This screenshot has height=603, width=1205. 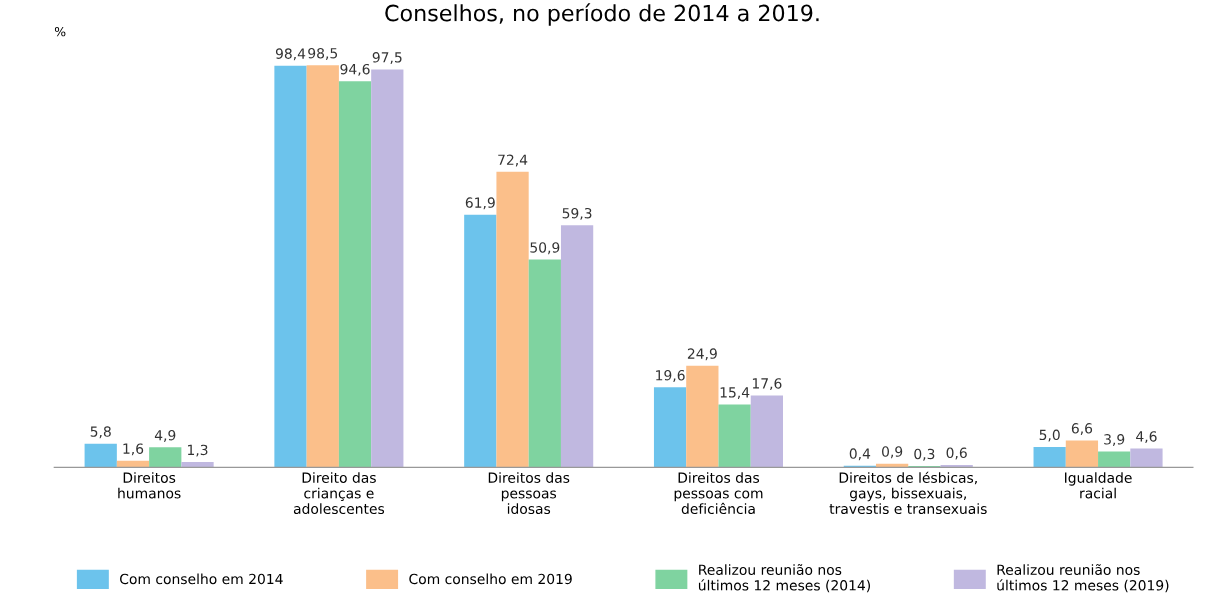 What do you see at coordinates (149, 485) in the screenshot?
I see `x-tick-label: Direitos humanos` at bounding box center [149, 485].